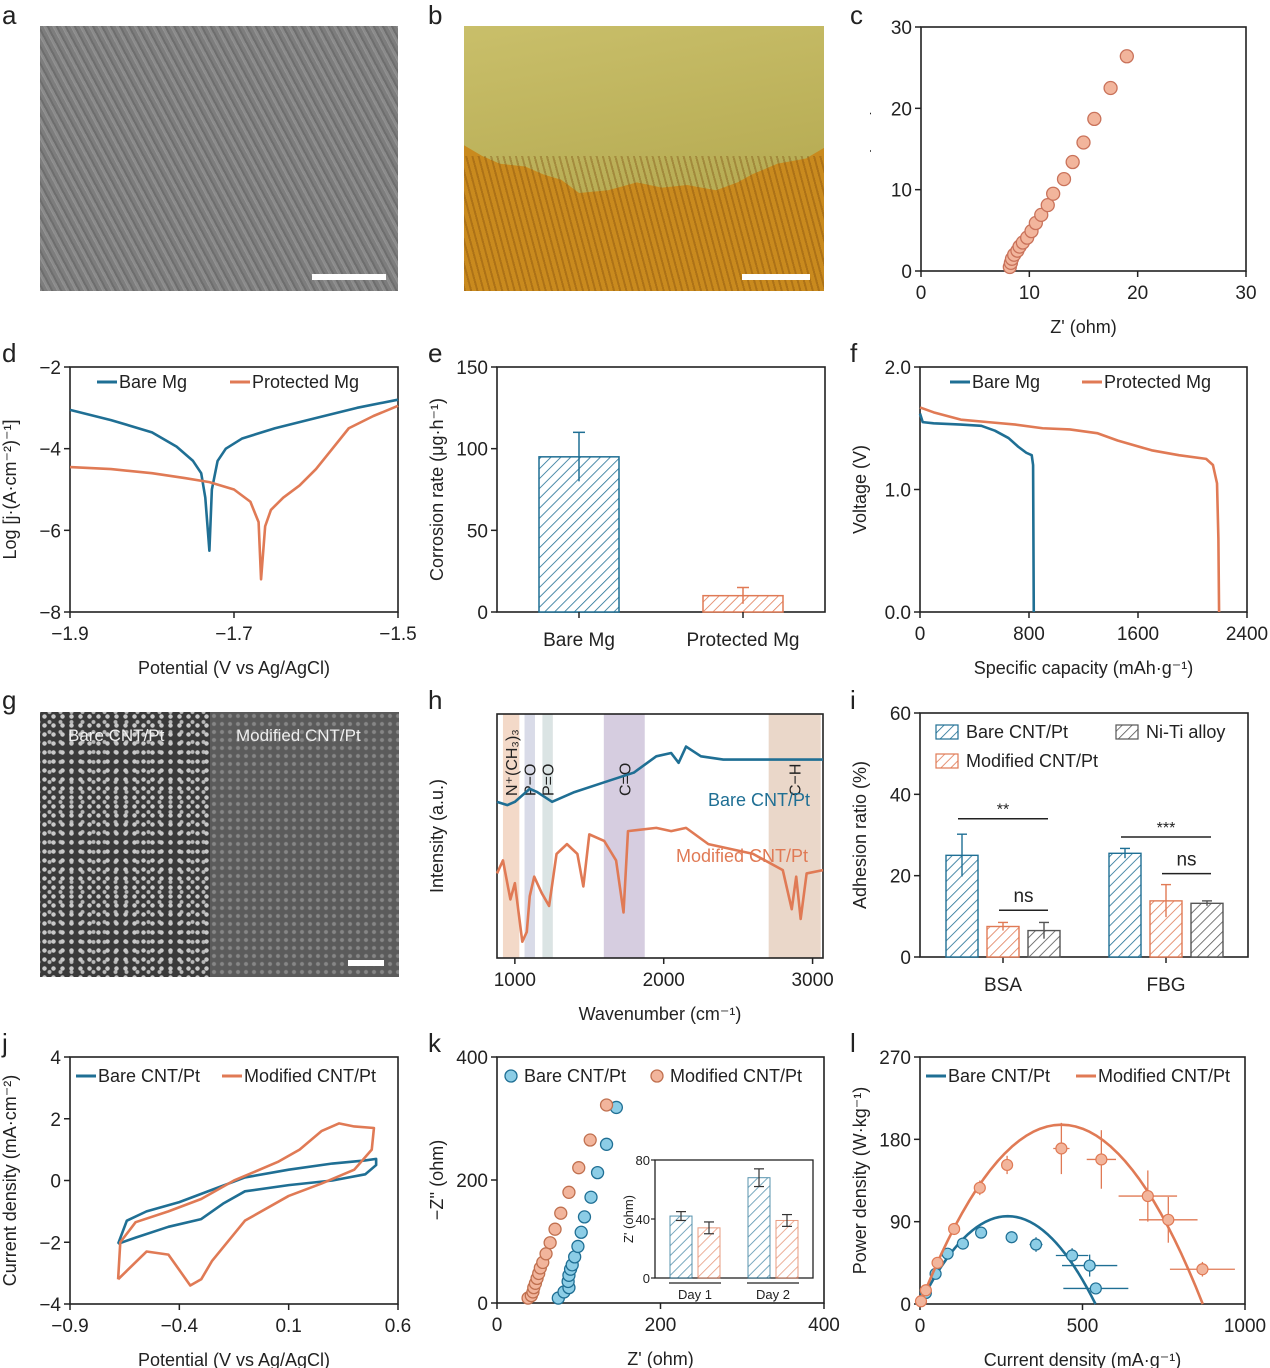 This screenshot has height=1368, width=1270. I want to click on x-tick-label: 400, so click(824, 1325).